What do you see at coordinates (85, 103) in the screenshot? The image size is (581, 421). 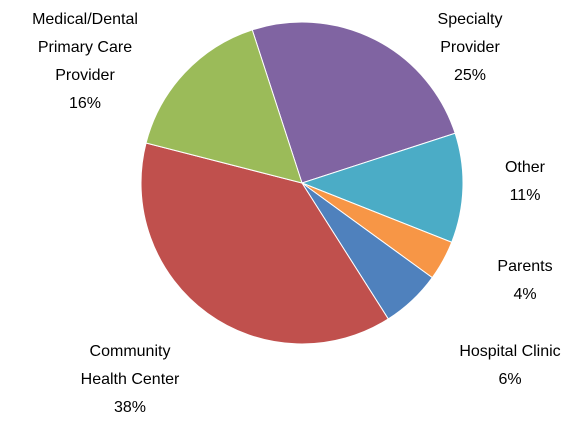 I see `value-label: 16%` at bounding box center [85, 103].